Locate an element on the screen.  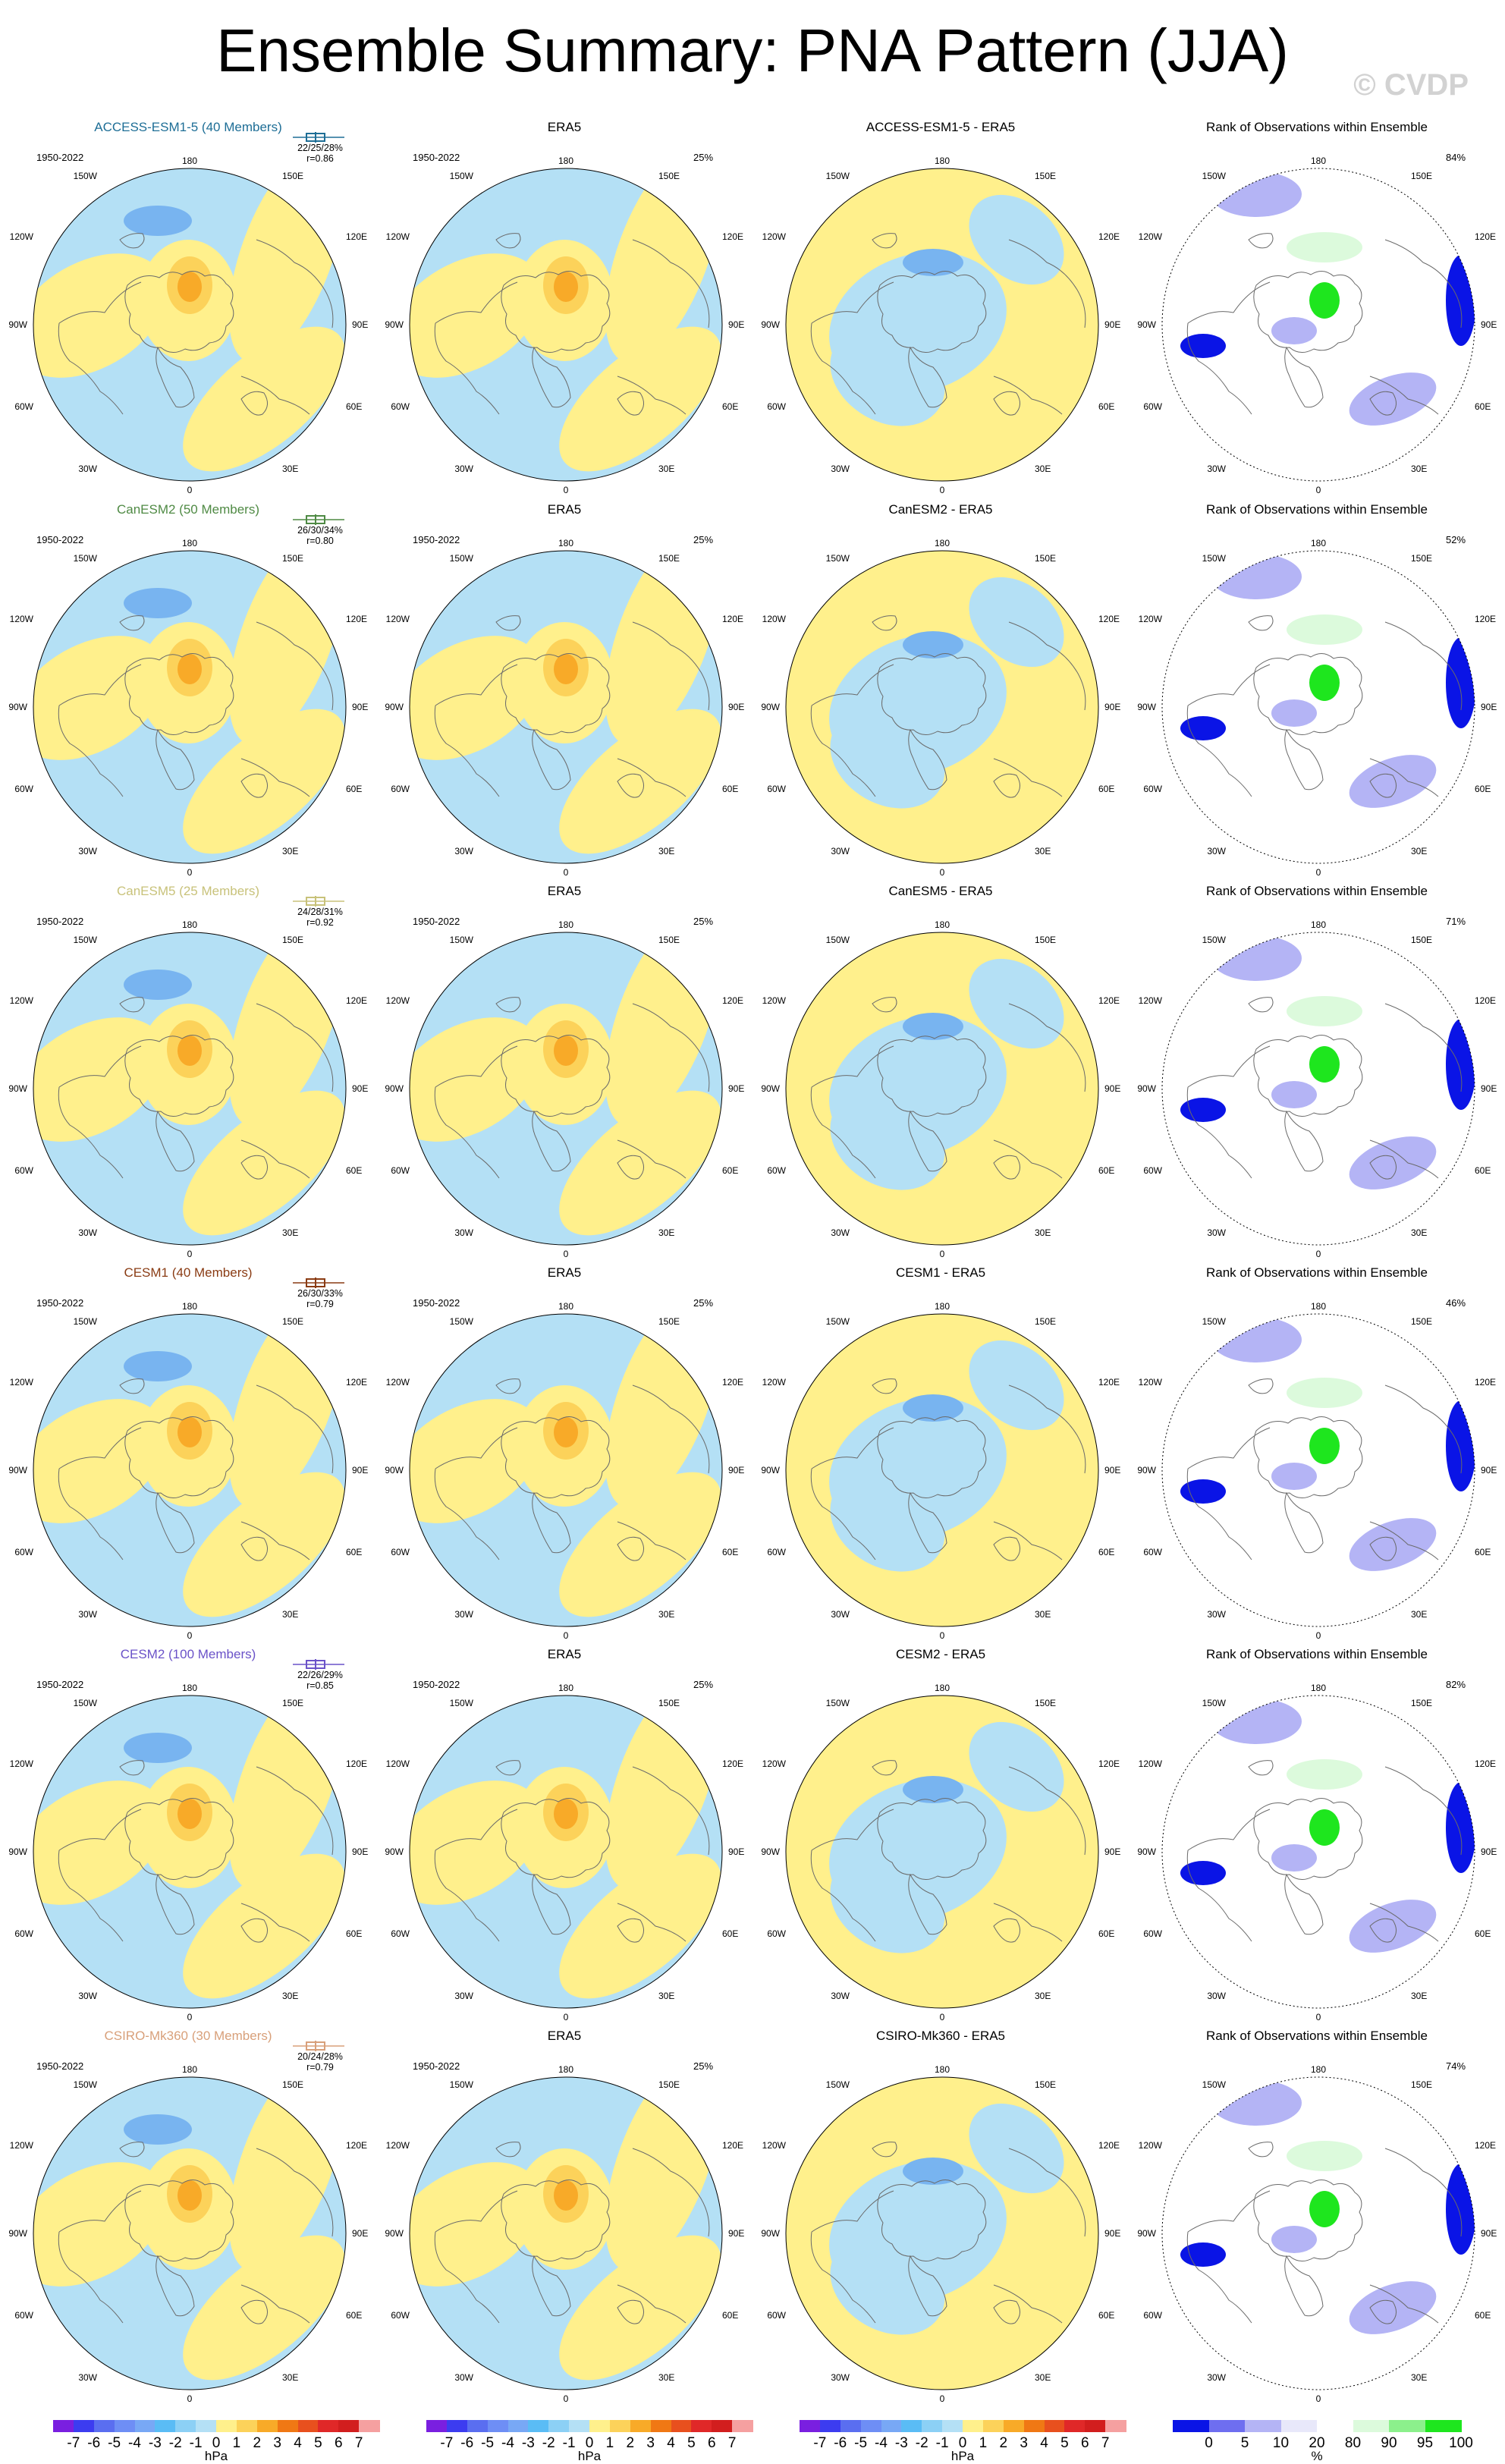
colorbar-tick-label: 3 is located at coordinates (650, 2443).